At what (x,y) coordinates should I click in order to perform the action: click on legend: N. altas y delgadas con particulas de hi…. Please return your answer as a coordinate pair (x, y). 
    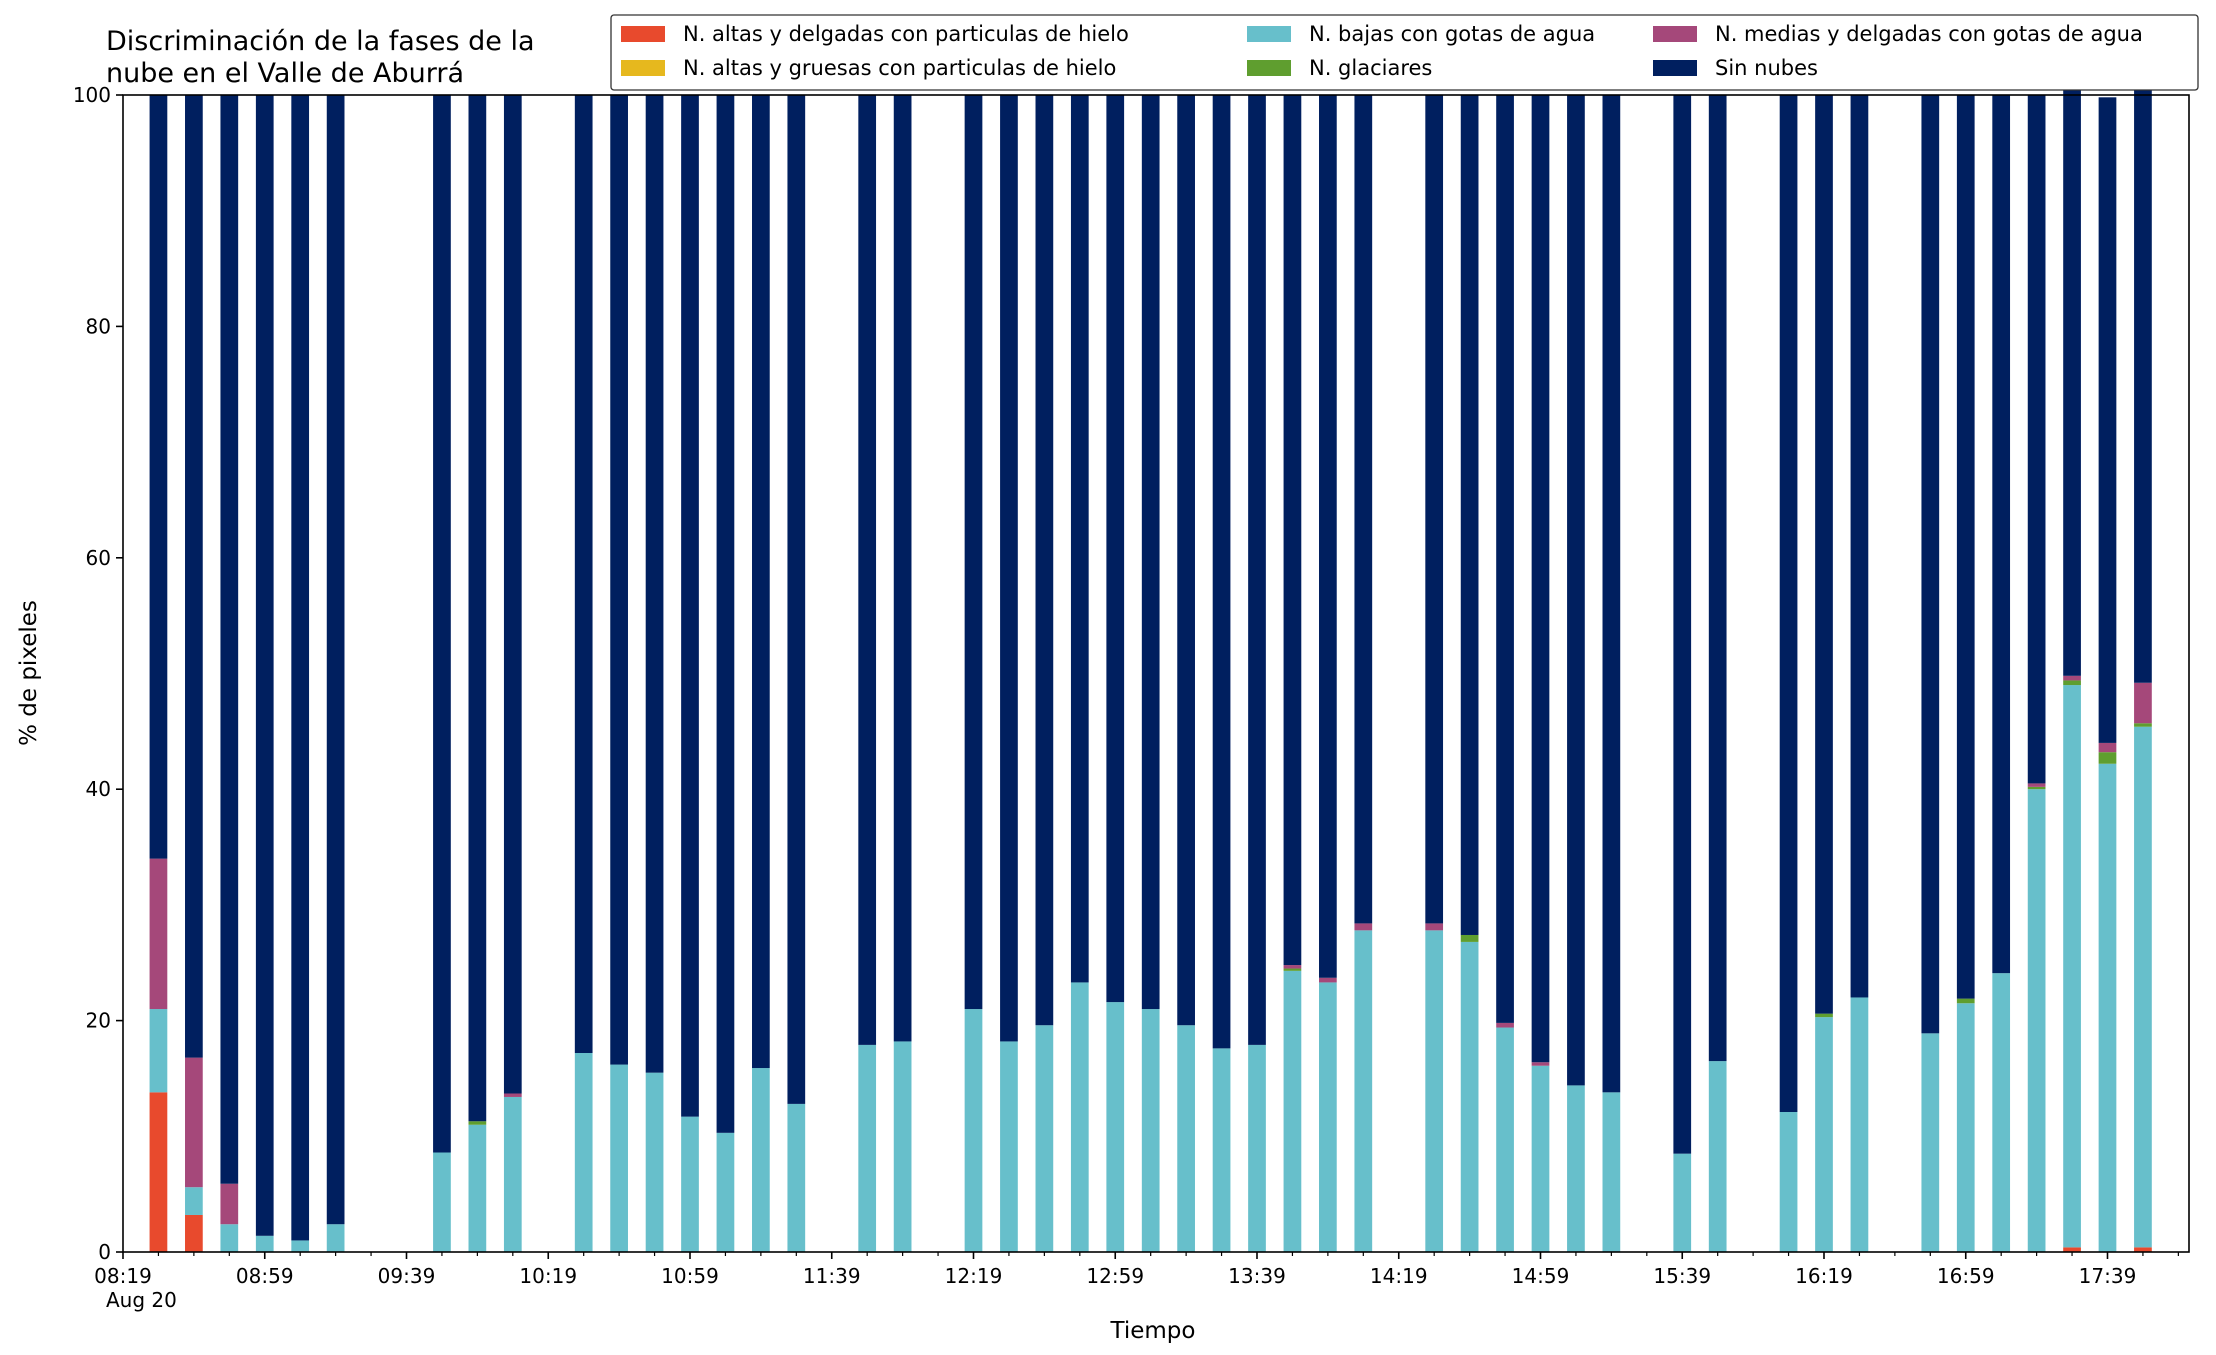
    Looking at the image, I should click on (1404, 52).